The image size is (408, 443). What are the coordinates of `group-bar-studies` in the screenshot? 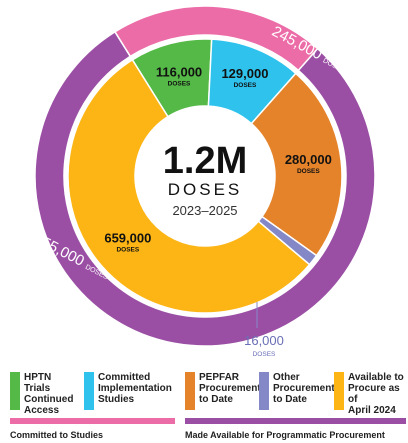 It's located at (92, 421).